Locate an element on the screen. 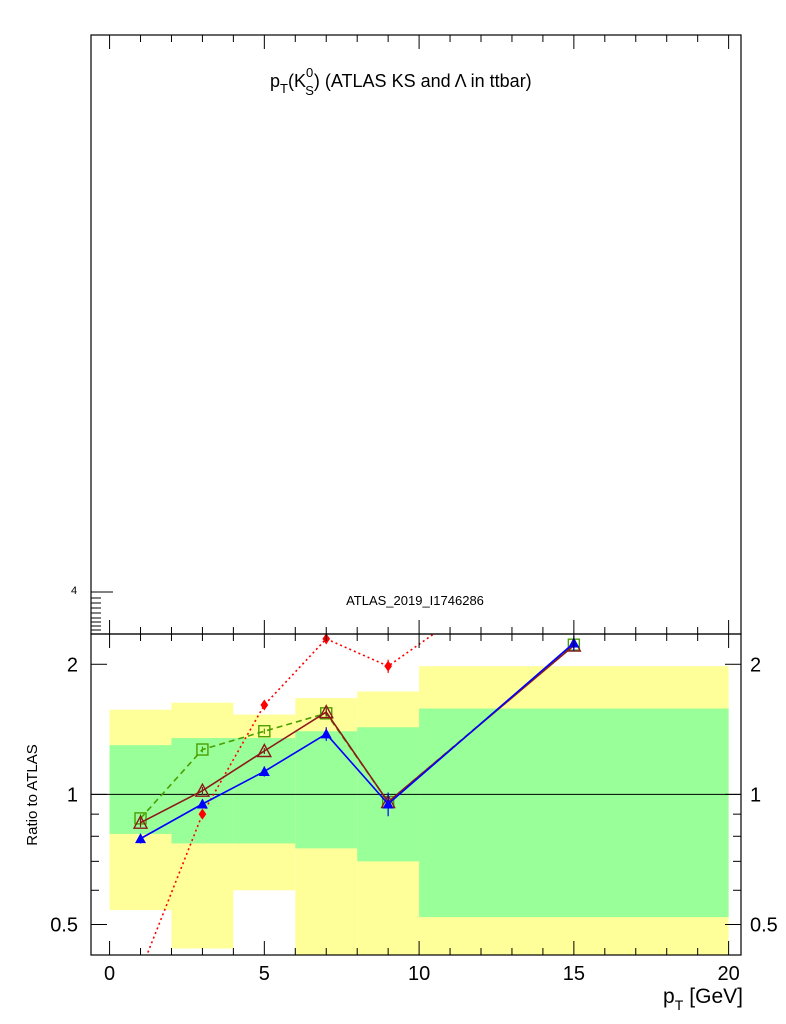 The image size is (786, 1024). xlabel-p: p is located at coordinates (669, 996).